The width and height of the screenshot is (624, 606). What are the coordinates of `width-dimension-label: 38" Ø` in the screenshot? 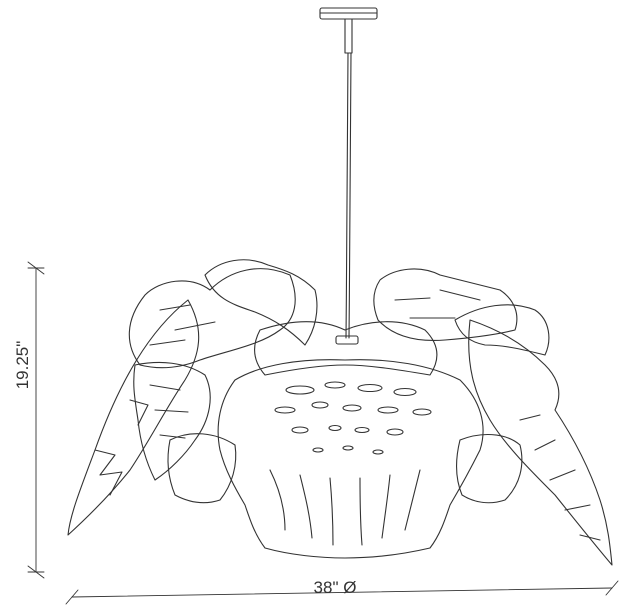 It's located at (335, 587).